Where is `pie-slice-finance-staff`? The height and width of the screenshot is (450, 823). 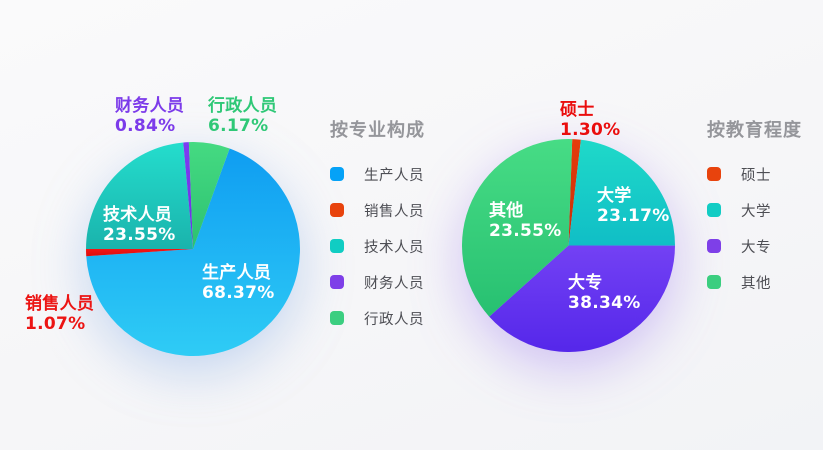 pie-slice-finance-staff is located at coordinates (188, 195).